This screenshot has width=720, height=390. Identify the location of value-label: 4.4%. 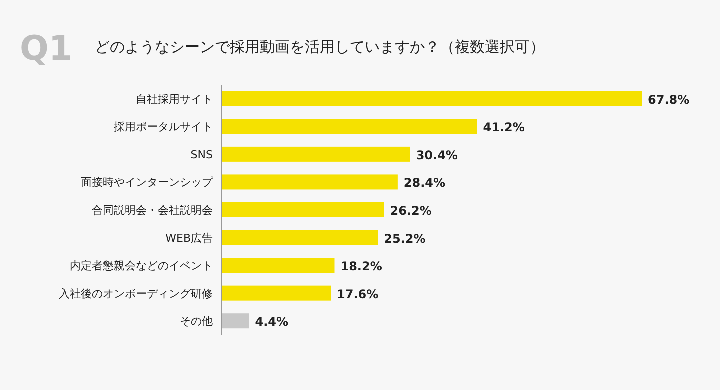
(272, 322).